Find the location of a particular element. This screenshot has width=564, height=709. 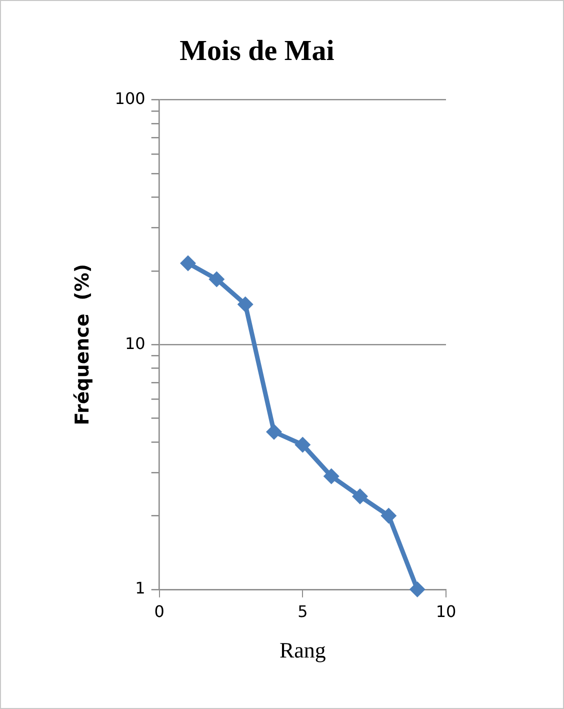

x-axis-title: Rang is located at coordinates (302, 650).